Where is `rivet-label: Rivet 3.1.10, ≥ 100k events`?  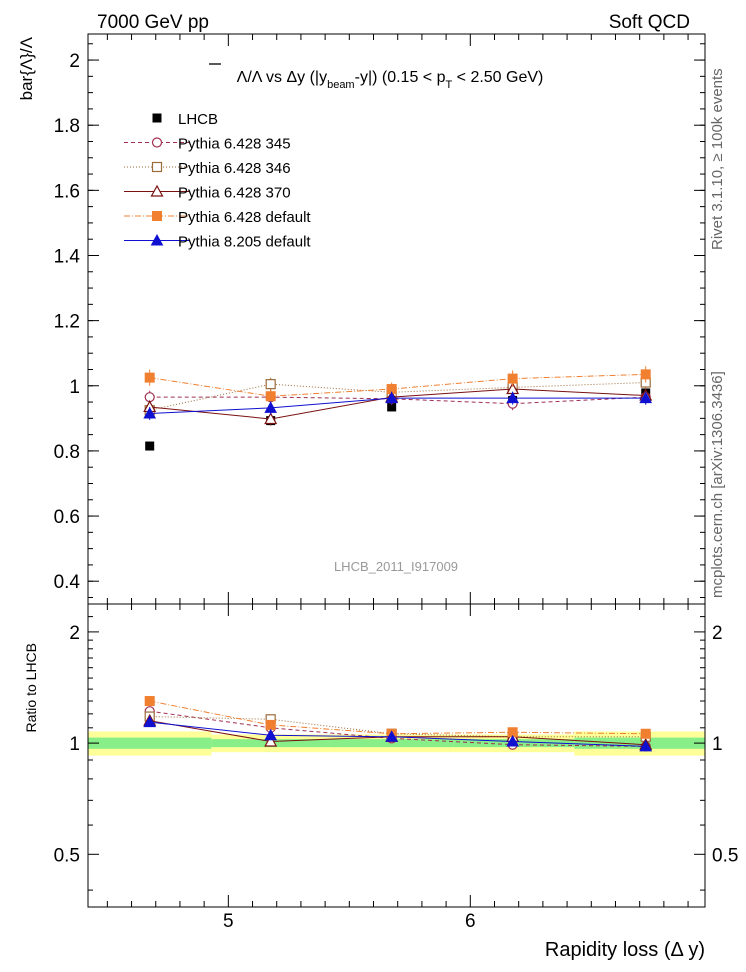
rivet-label: Rivet 3.1.10, ≥ 100k events is located at coordinates (717, 159).